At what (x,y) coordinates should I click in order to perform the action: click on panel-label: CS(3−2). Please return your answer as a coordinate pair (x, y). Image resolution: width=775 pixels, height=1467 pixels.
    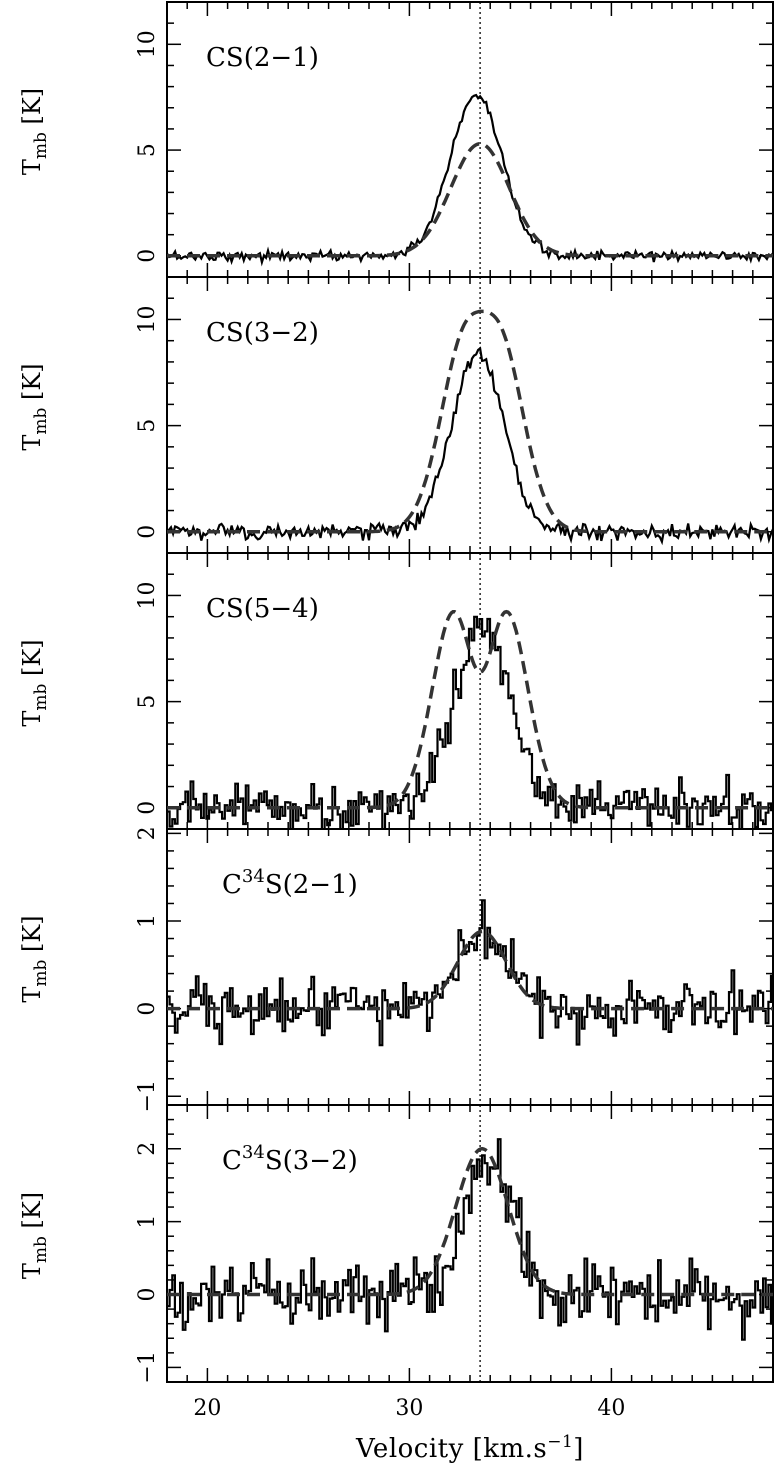
    Looking at the image, I should click on (262, 333).